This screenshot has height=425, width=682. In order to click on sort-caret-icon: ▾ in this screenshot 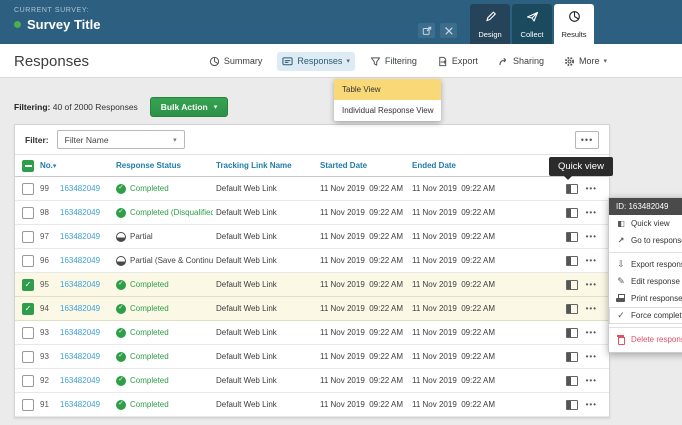, I will do `click(54, 166)`.